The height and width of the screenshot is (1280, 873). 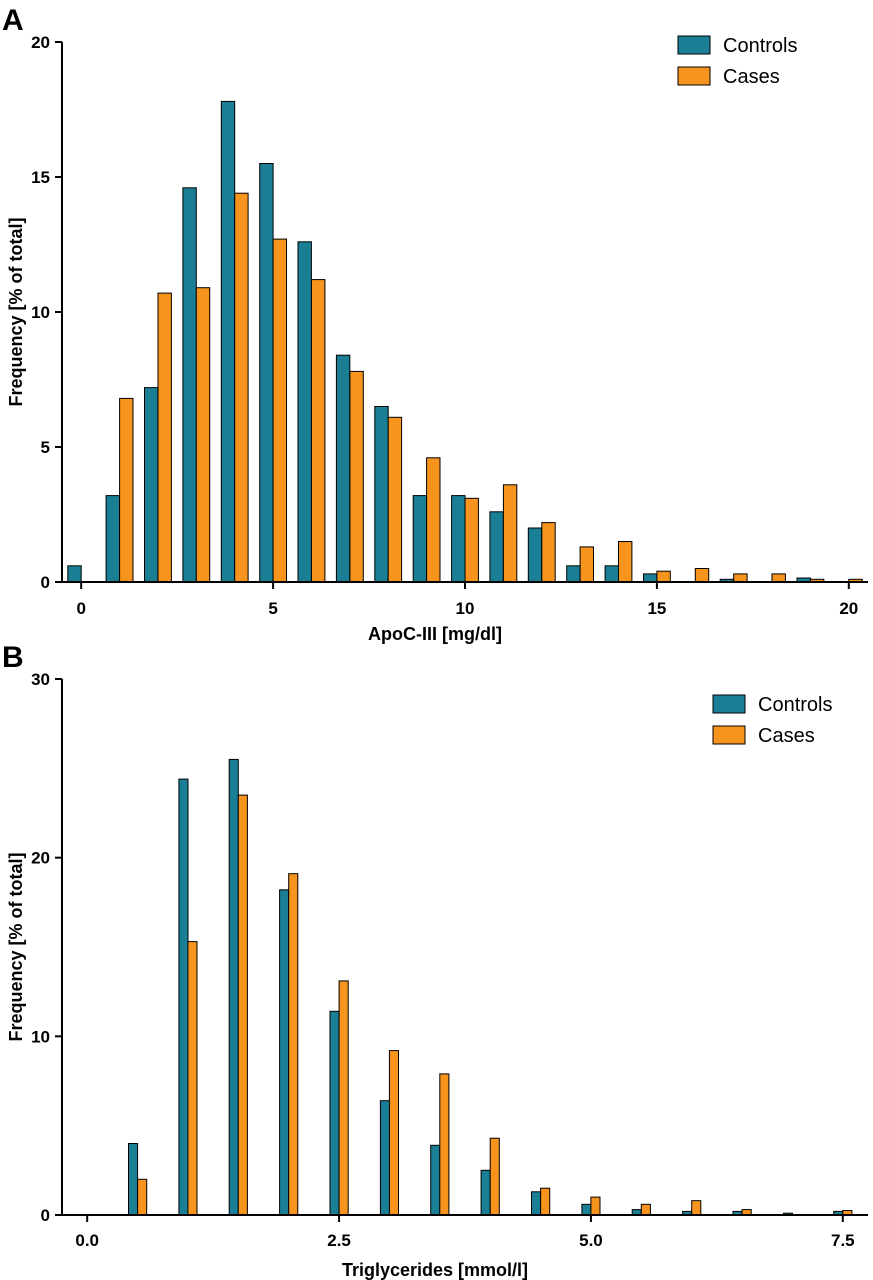 I want to click on y-tick-label: 5, so click(x=45, y=447).